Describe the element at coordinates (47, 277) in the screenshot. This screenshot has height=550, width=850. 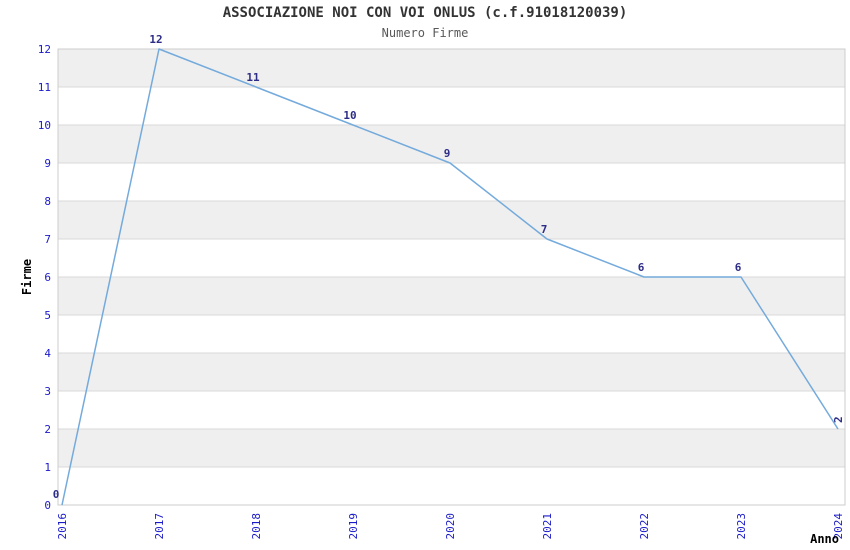
I see `y-tick-label: 6` at that location.